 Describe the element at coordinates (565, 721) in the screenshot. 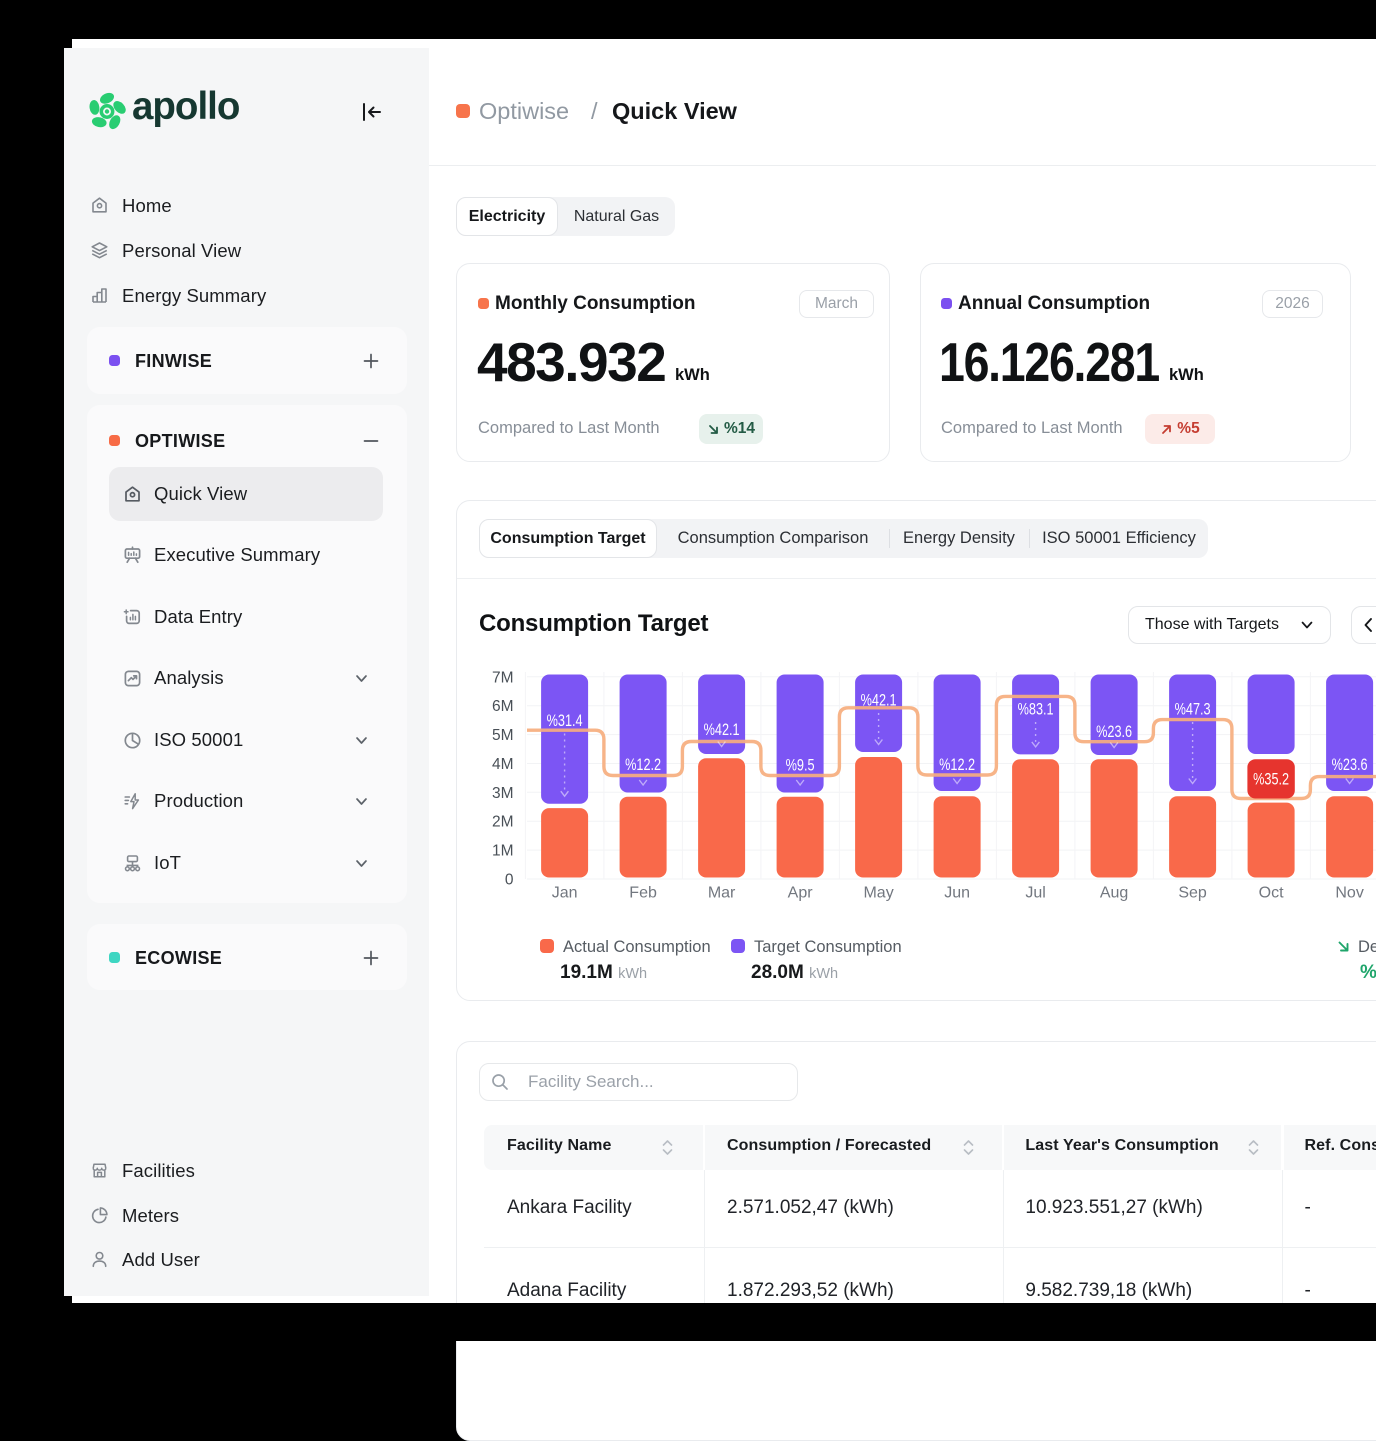

I see `svg-text: %31.4` at that location.